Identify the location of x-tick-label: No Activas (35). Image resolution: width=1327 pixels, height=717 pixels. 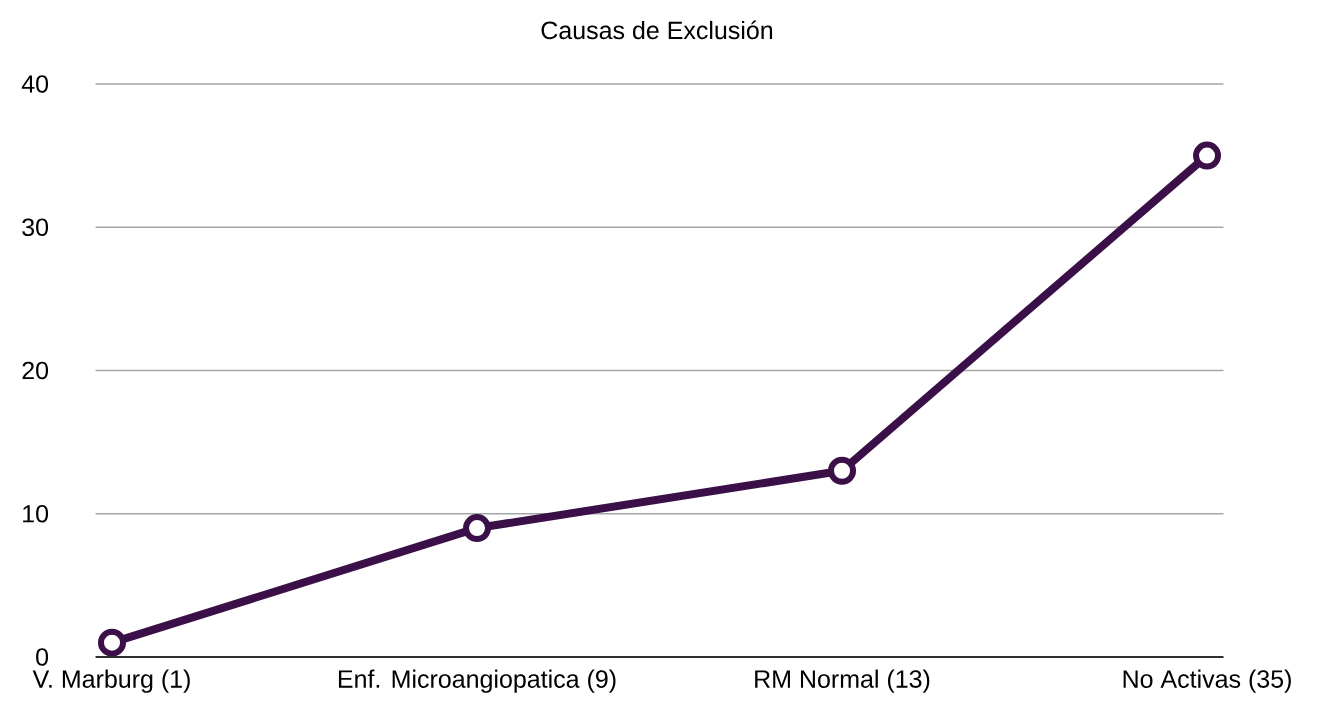
(1207, 681).